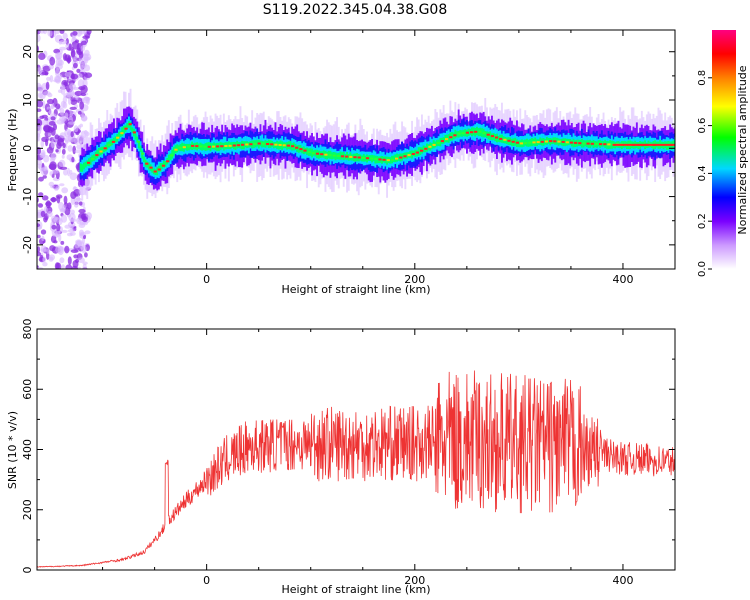  I want to click on y-tick-label: -10, so click(27, 197).